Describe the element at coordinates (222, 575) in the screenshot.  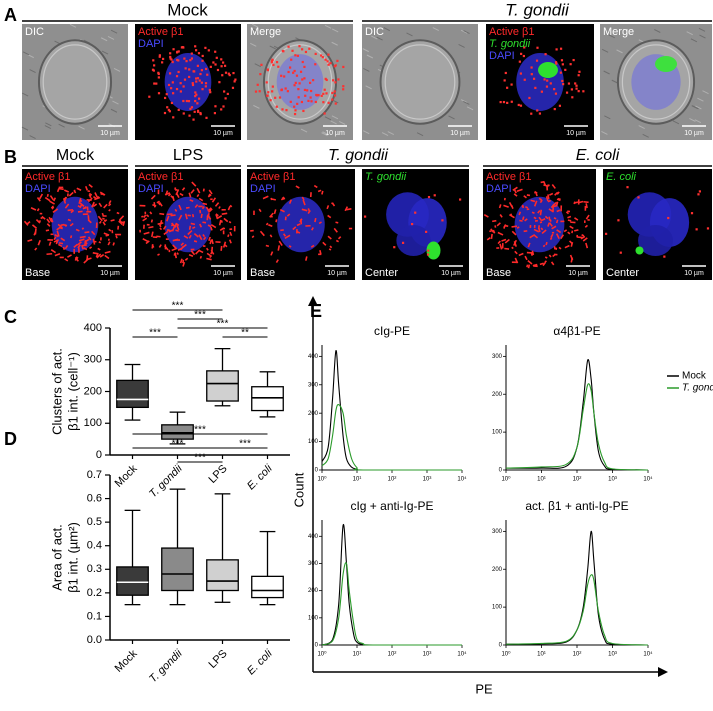
I see `box` at that location.